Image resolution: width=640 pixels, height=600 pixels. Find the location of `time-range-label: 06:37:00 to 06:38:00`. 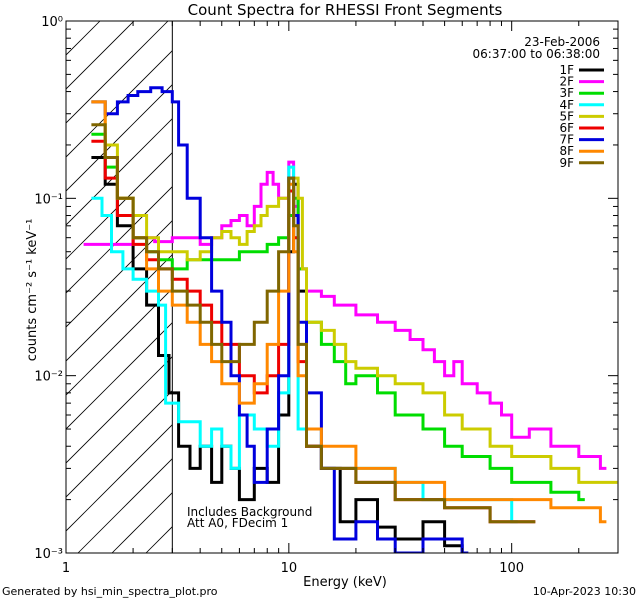

time-range-label: 06:37:00 to 06:38:00 is located at coordinates (536, 54).